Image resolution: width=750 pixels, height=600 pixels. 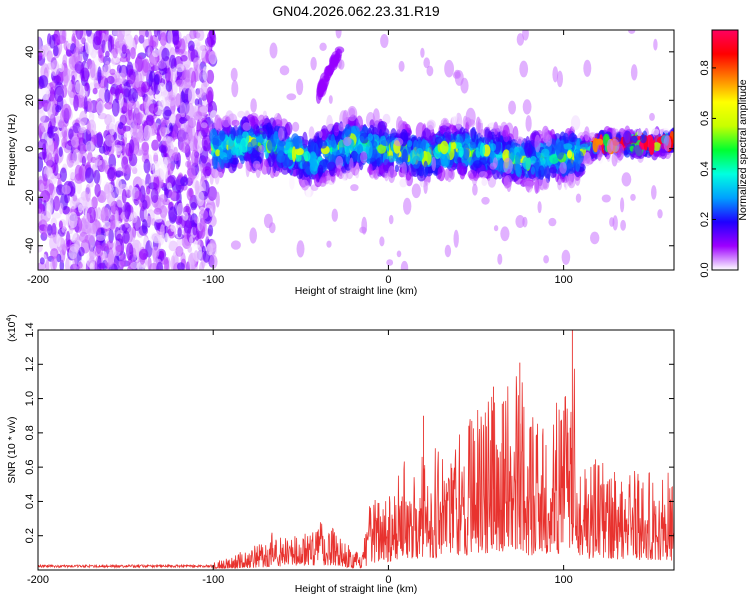 I want to click on colorbar-tick-label: 0.0, so click(x=705, y=269).